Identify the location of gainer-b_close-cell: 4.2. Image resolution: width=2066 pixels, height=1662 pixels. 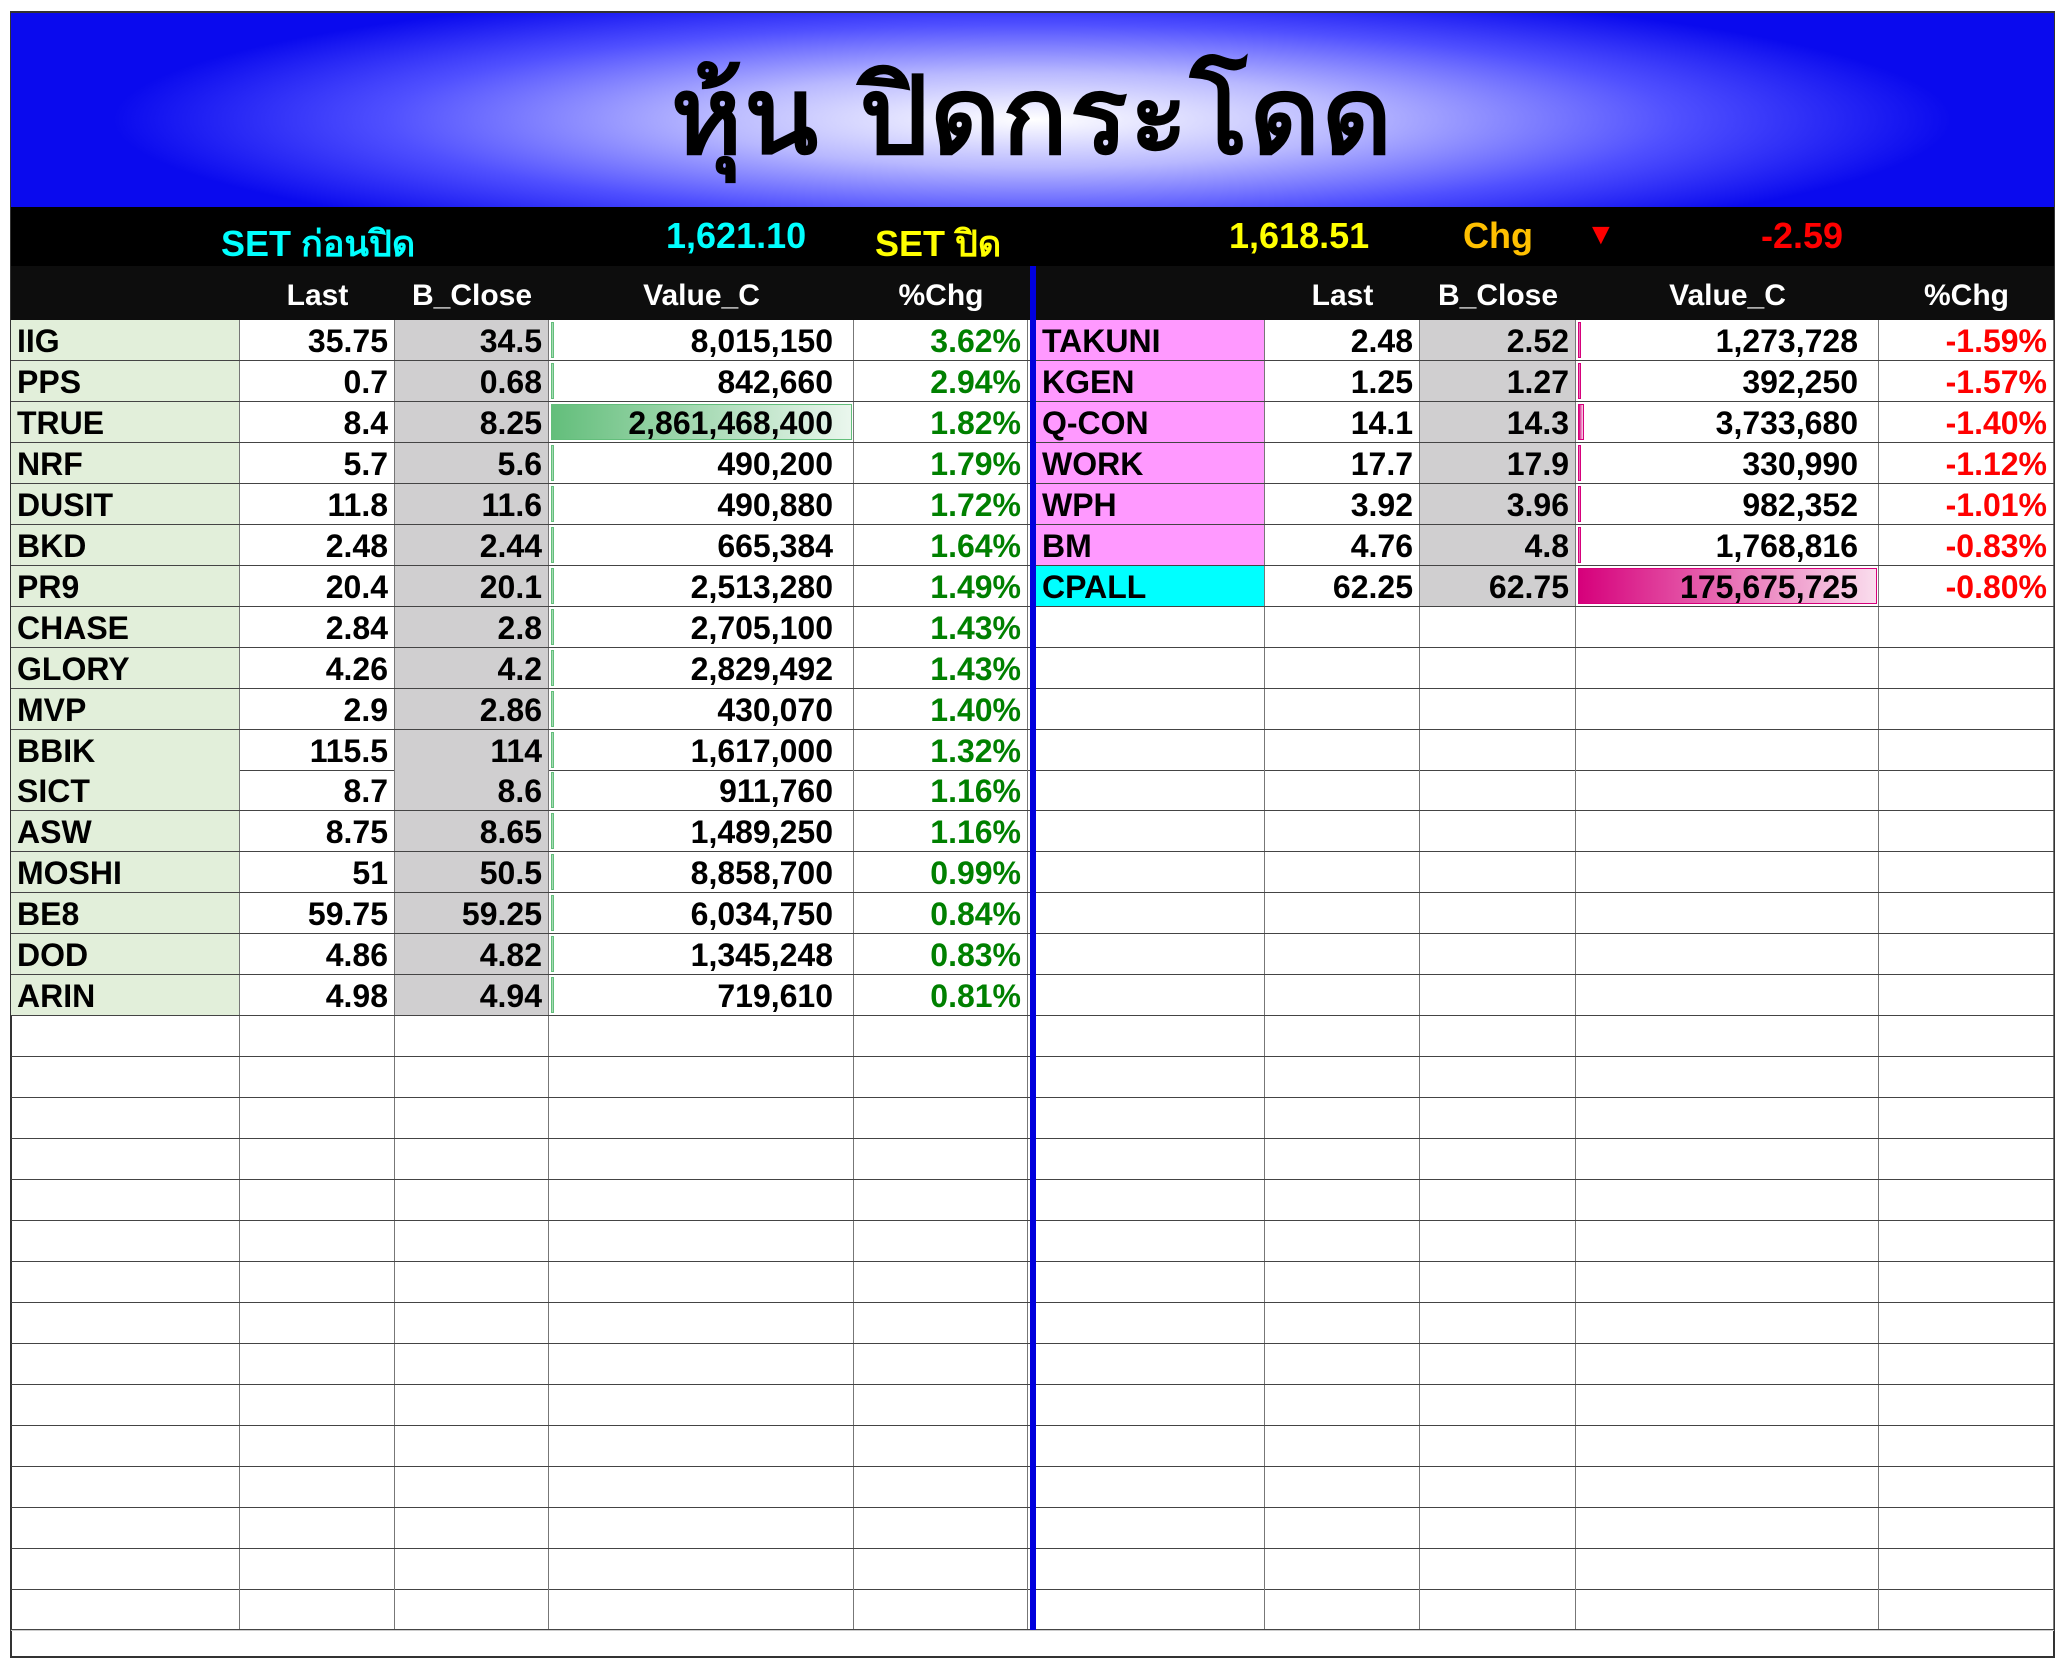
(472, 667).